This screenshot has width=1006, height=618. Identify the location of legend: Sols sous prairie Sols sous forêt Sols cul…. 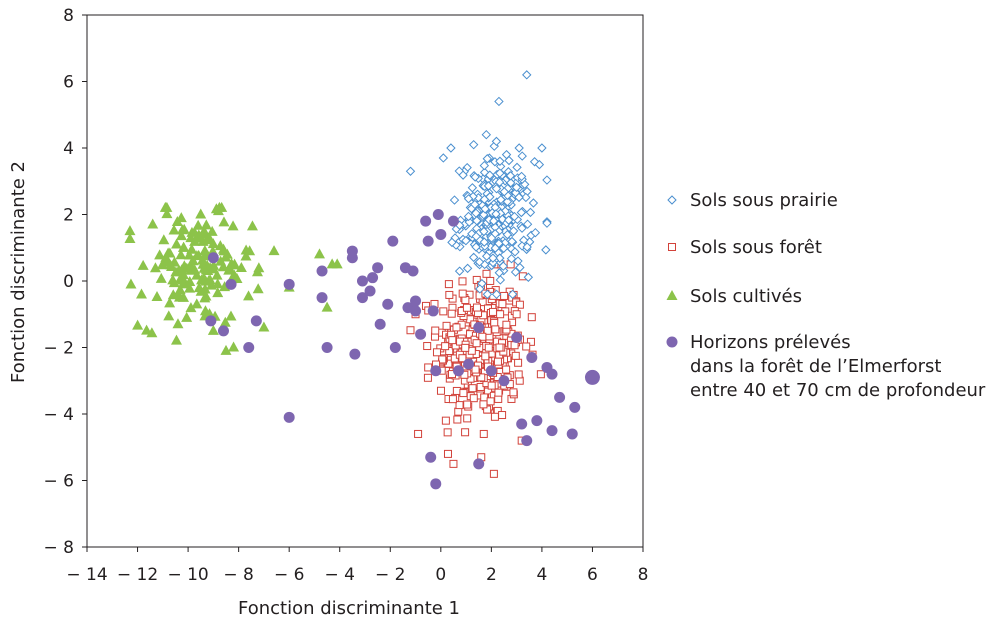
(826, 295).